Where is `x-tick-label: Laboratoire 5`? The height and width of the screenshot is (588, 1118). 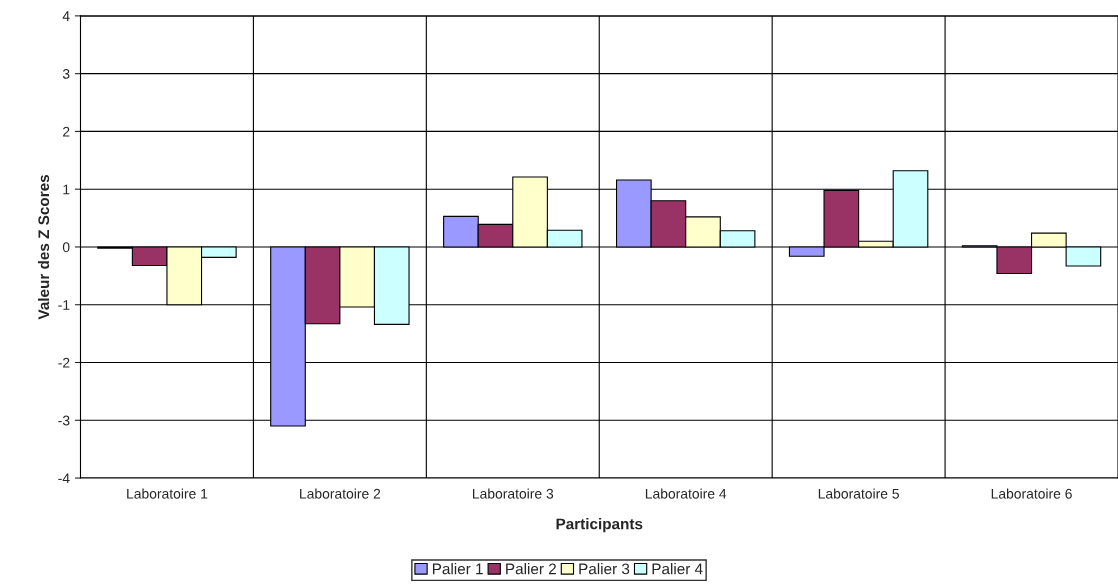 x-tick-label: Laboratoire 5 is located at coordinates (858, 493).